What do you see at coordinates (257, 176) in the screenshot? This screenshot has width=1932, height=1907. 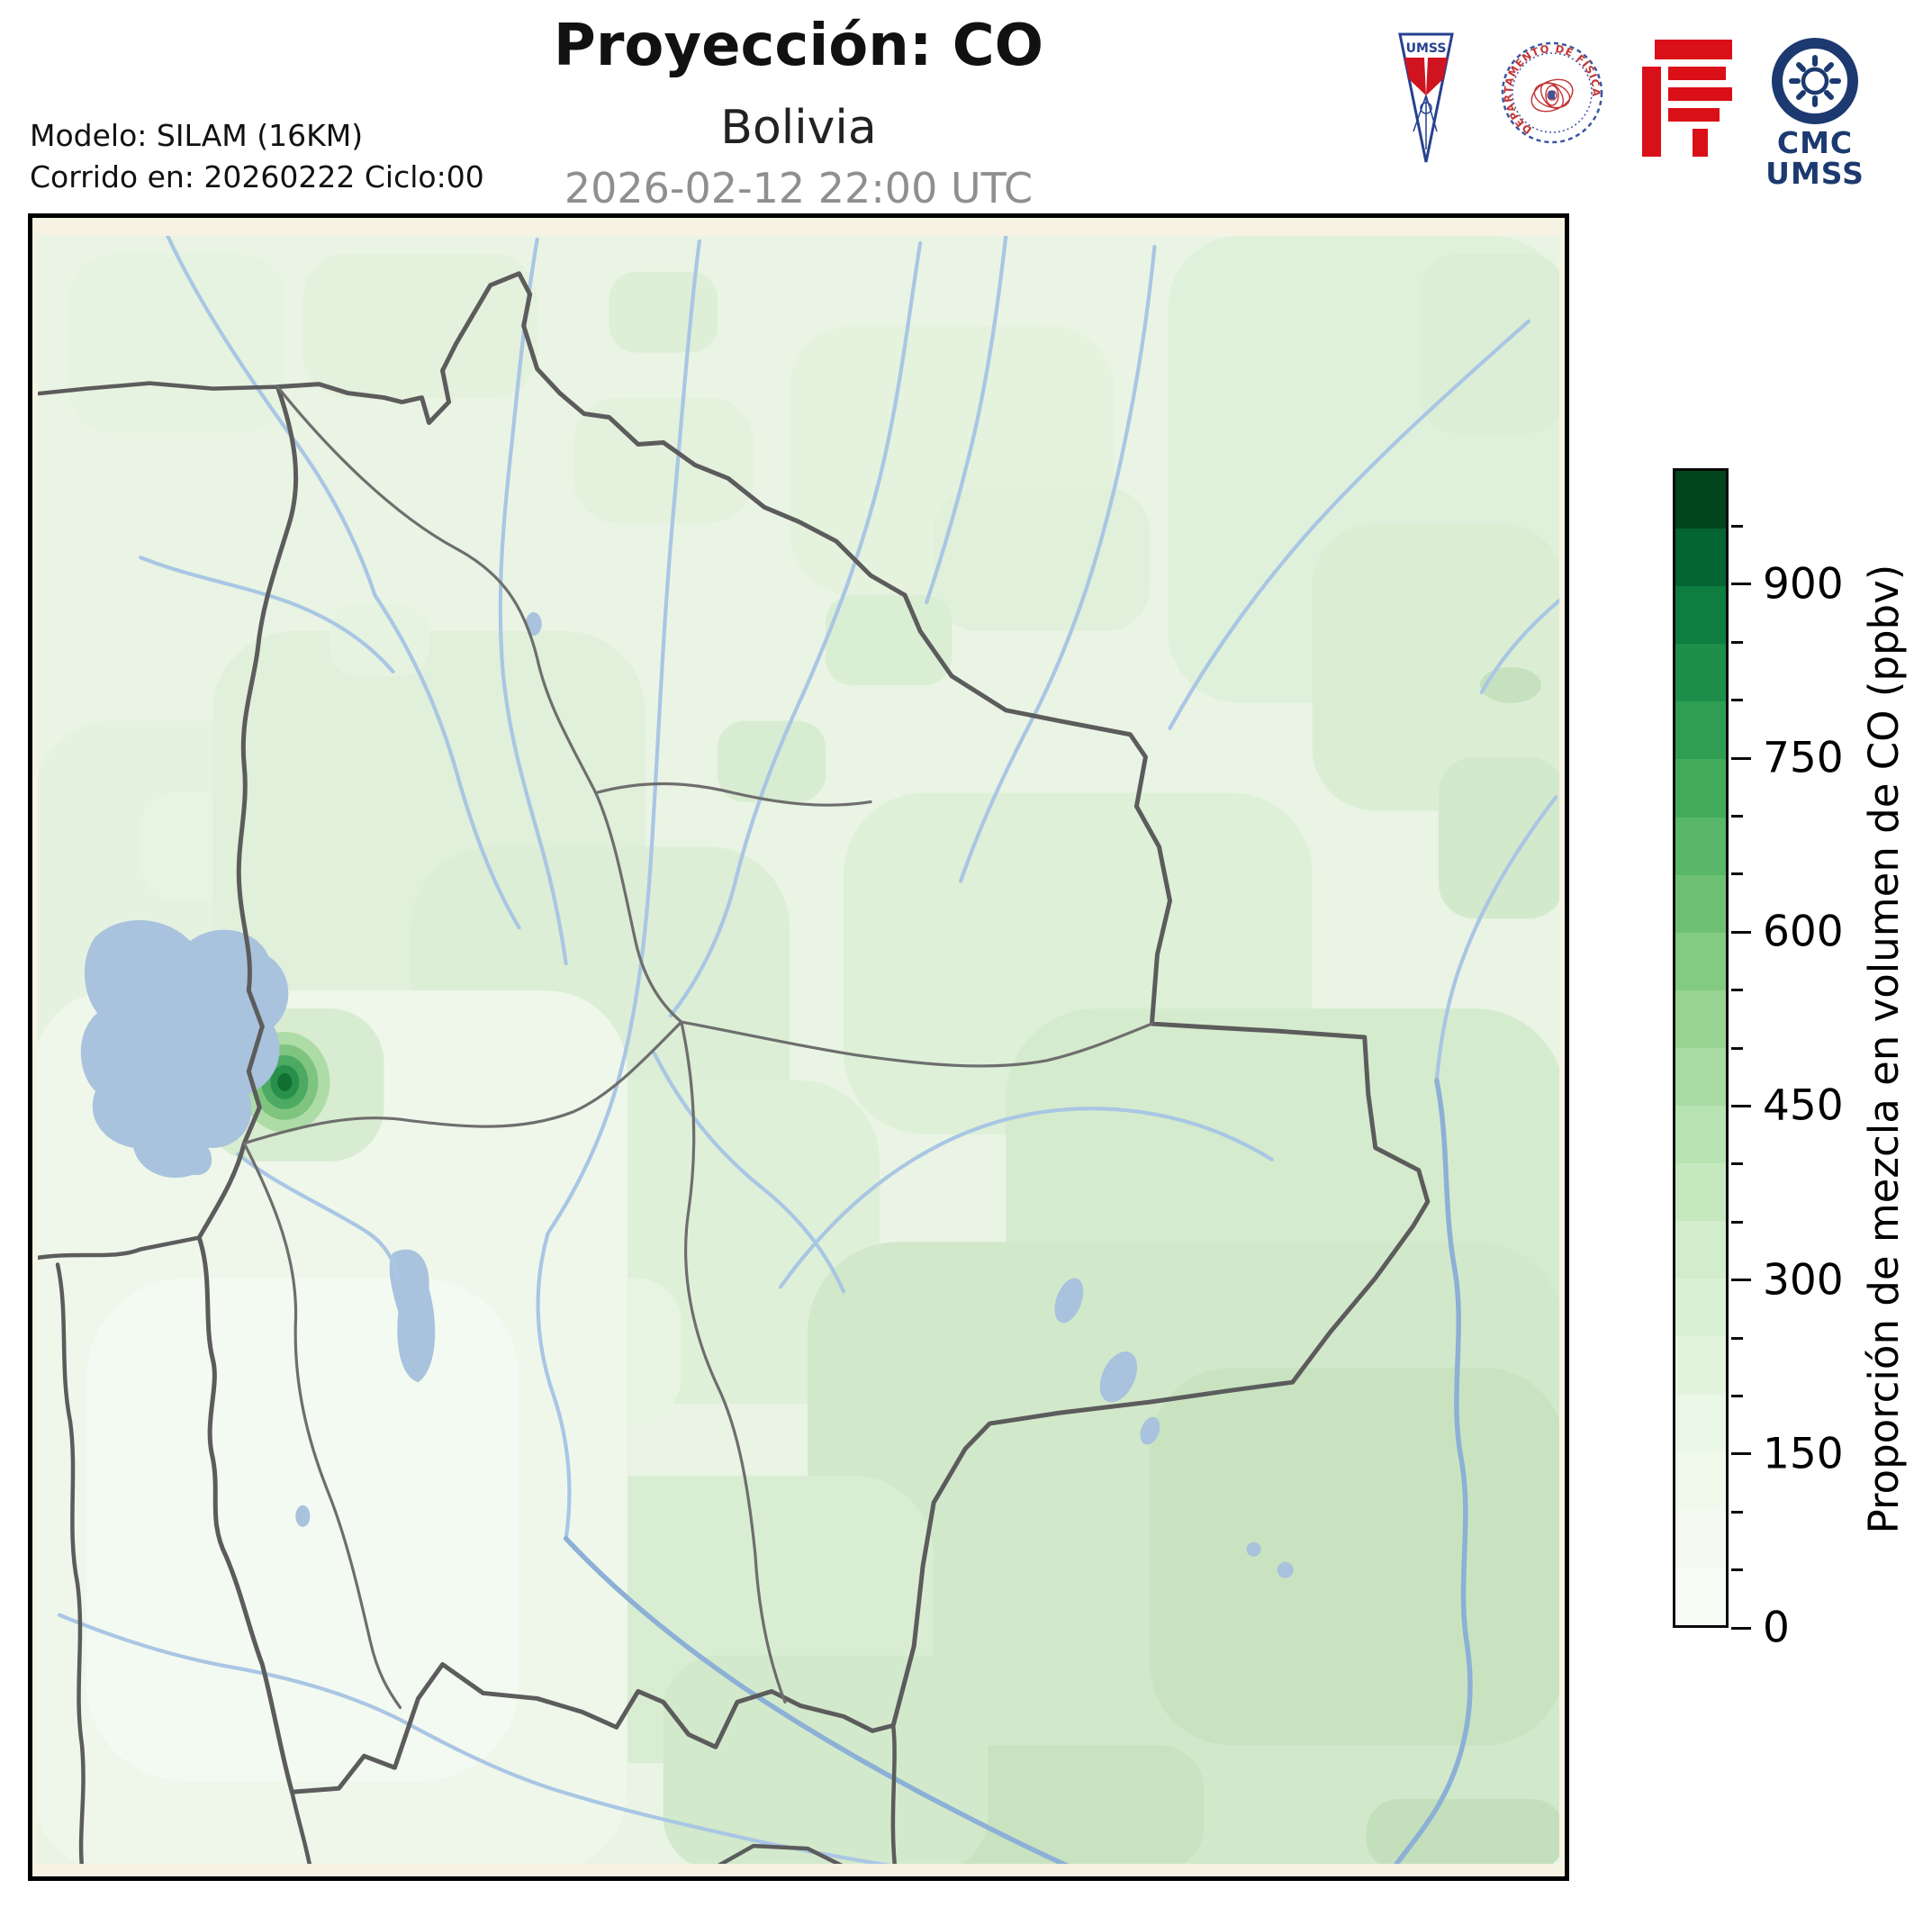 I see `model-run: Corrido en: 20260222 Ciclo:00` at bounding box center [257, 176].